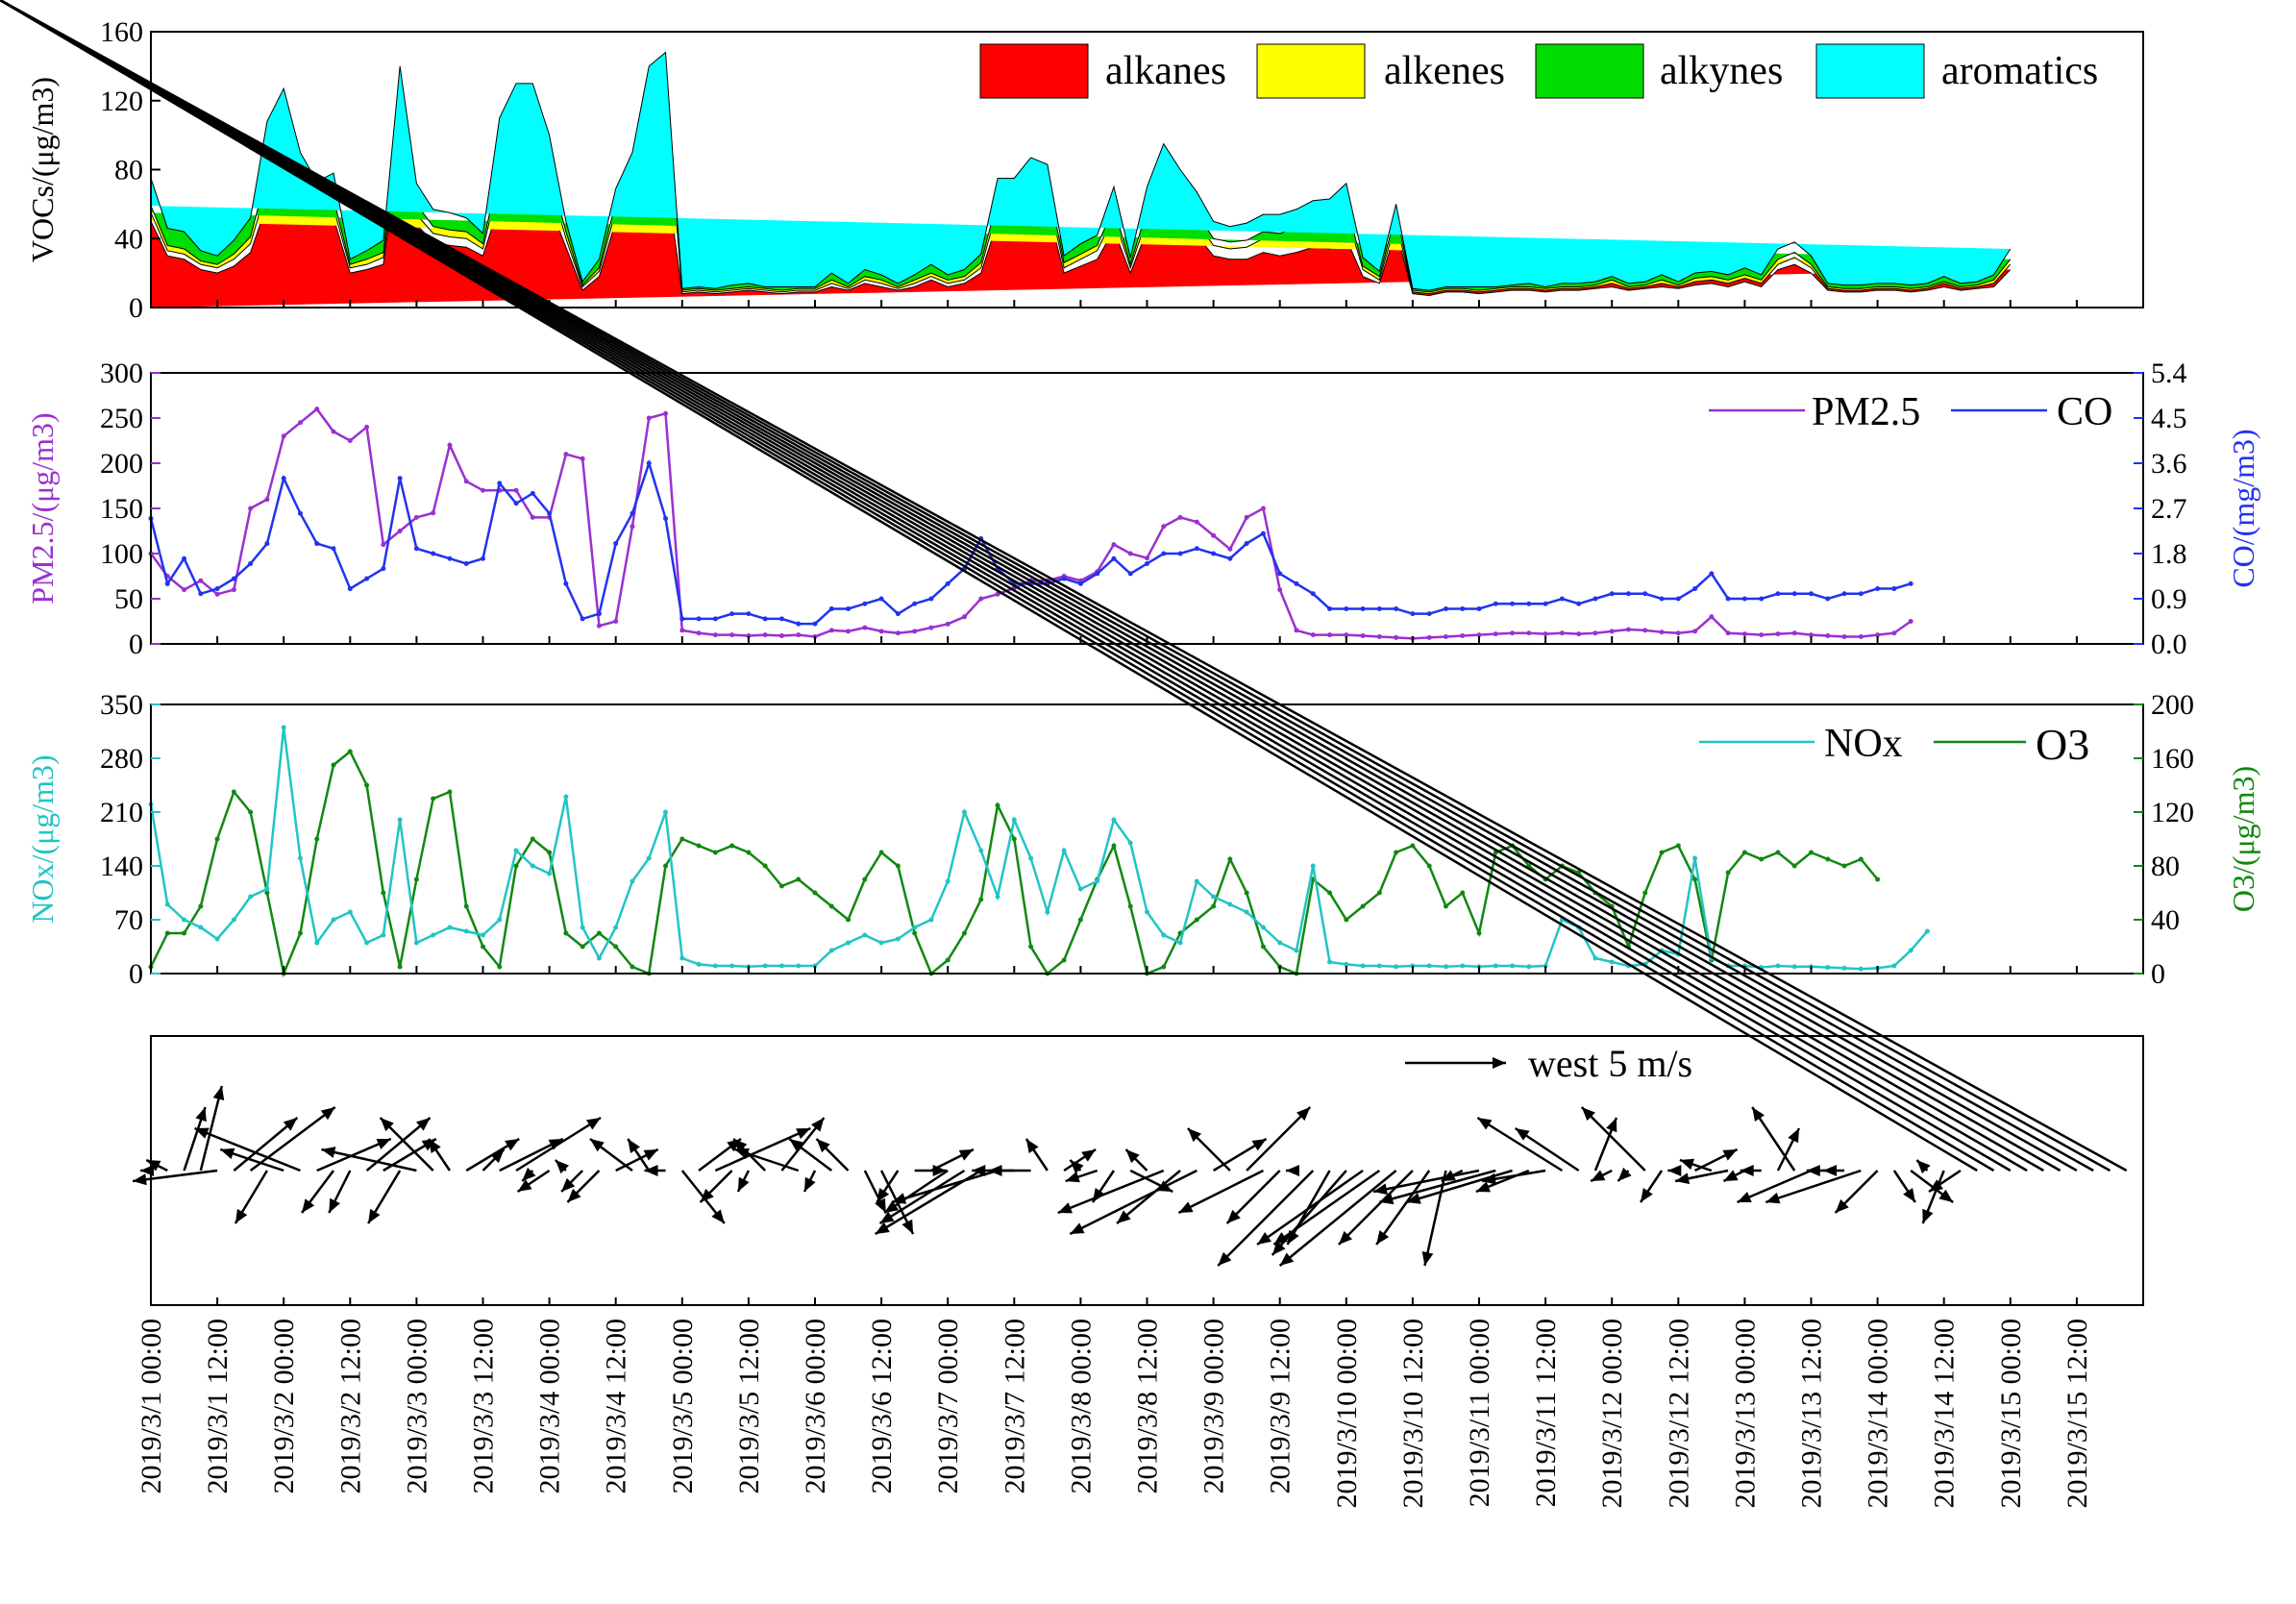 This screenshot has height=1604, width=2296. What do you see at coordinates (1500, 1063) in the screenshot?
I see `wind-scale-arrow-head` at bounding box center [1500, 1063].